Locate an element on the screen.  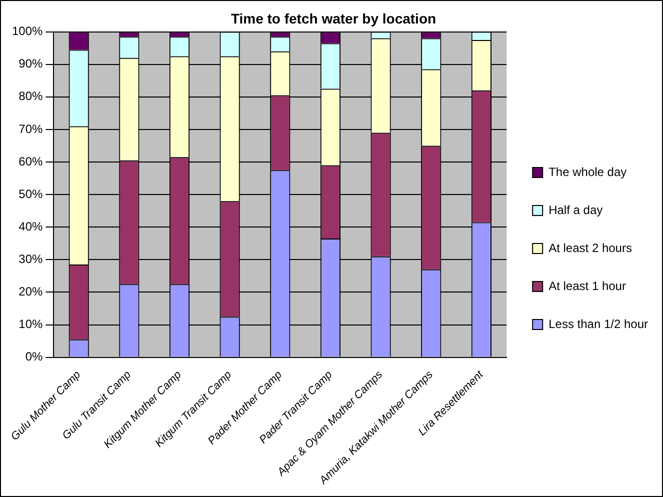
y-tick-label: 10% is located at coordinates (31, 324).